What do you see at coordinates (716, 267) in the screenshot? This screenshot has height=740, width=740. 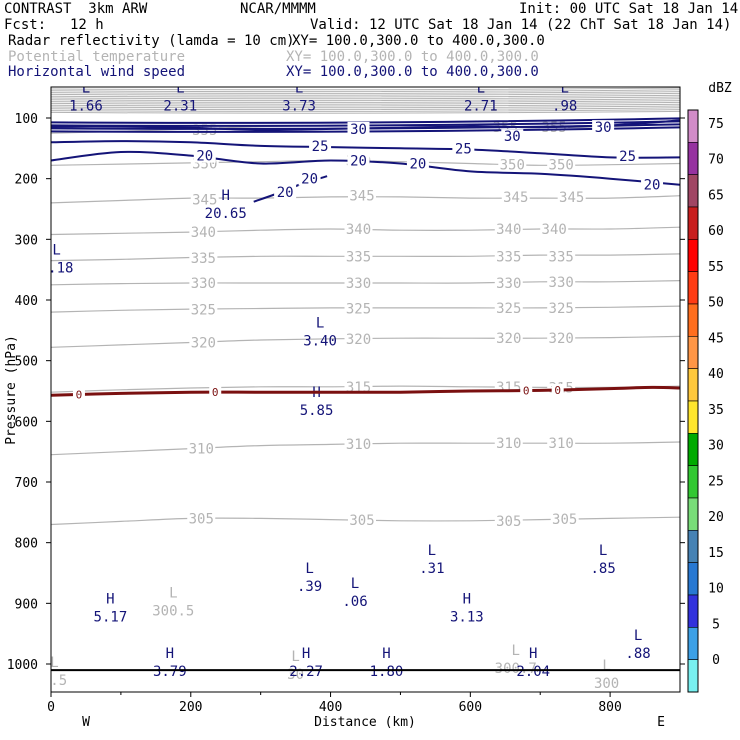 I see `colorbar-label: 55` at bounding box center [716, 267].